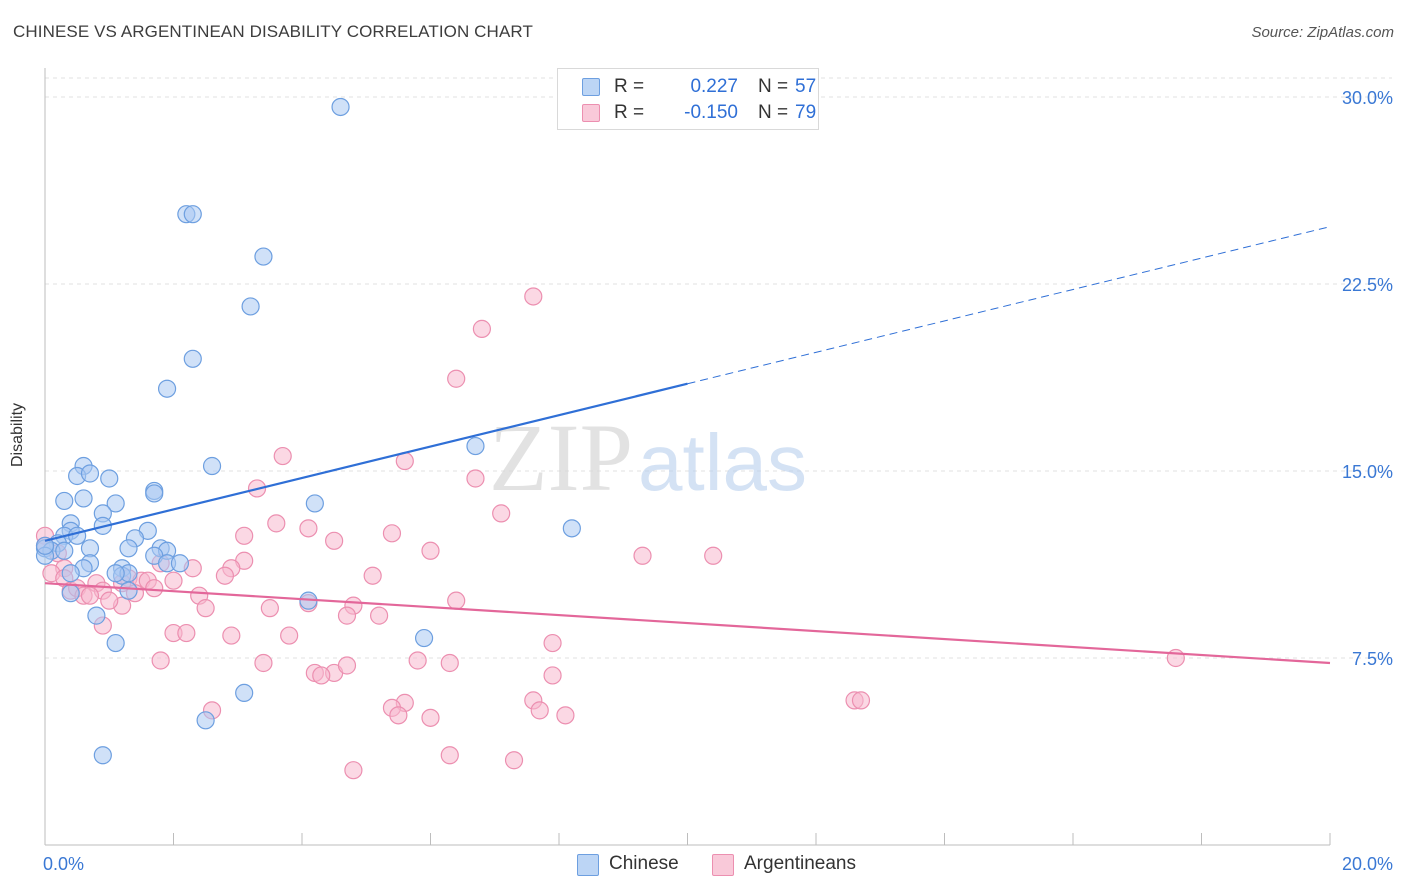  I want to click on y-tick-label: 30.0%, so click(1367, 98).